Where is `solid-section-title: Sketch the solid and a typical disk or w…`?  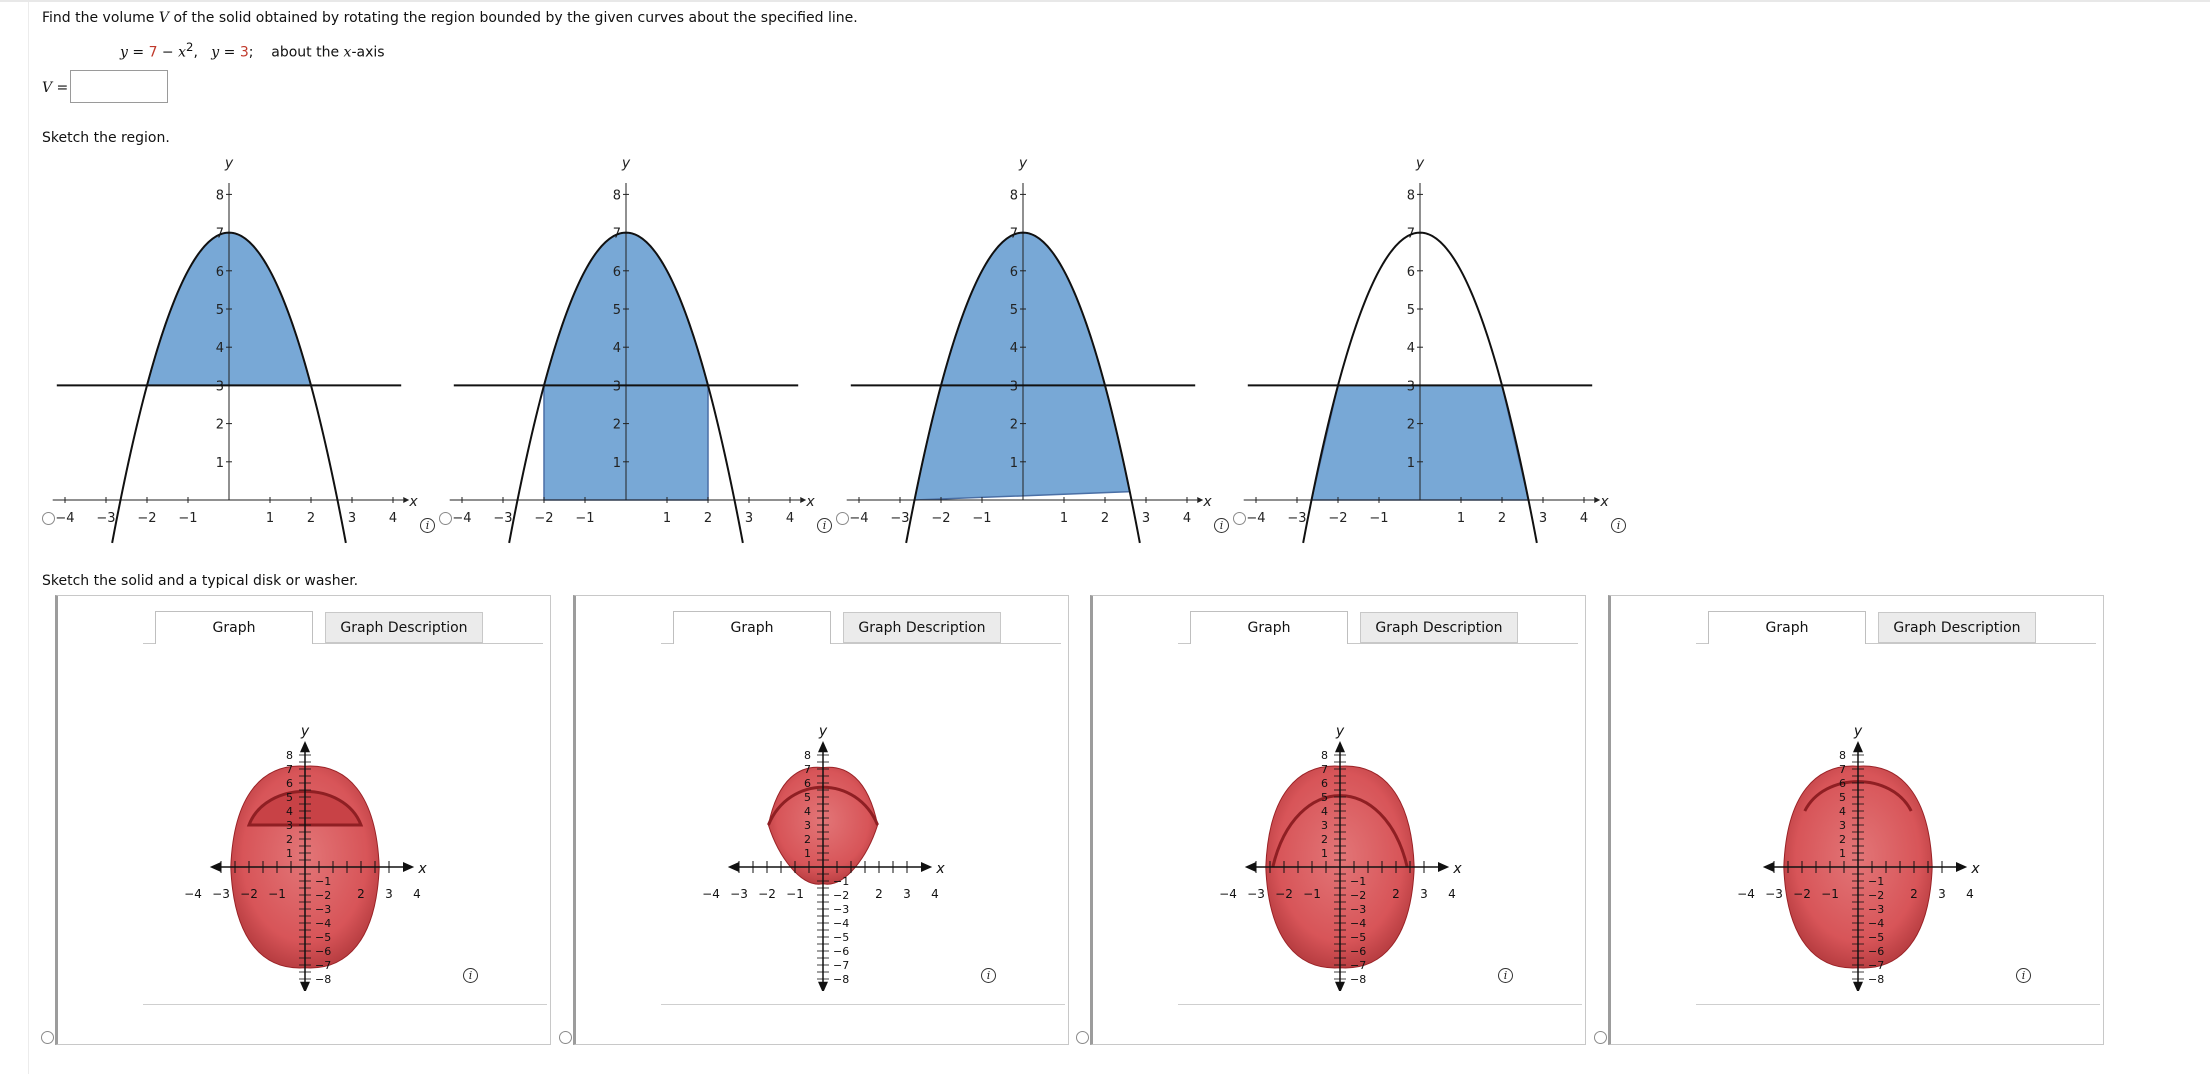 solid-section-title: Sketch the solid and a typical disk or w… is located at coordinates (200, 581).